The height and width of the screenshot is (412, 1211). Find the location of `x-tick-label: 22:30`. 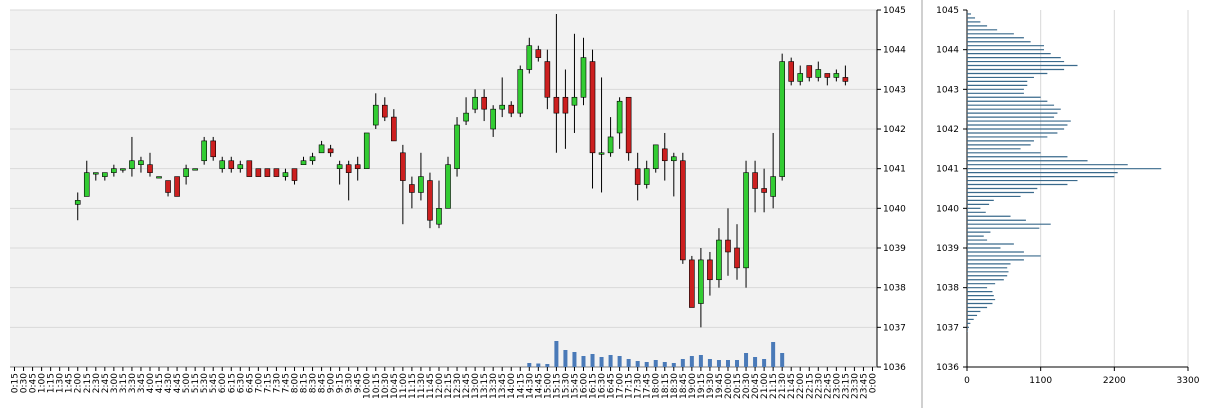

x-tick-label: 22:30 is located at coordinates (819, 386).